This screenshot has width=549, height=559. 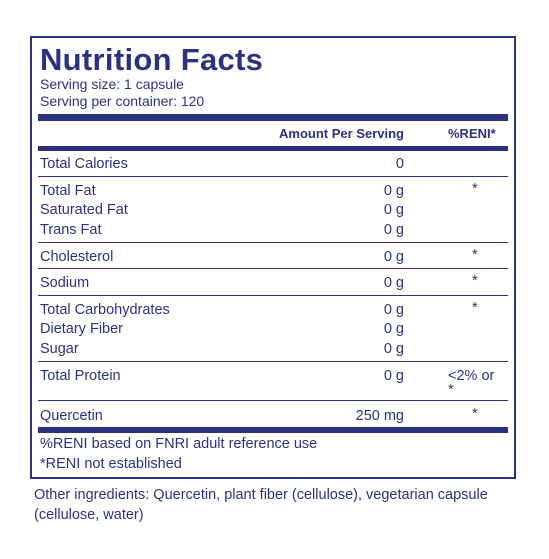 What do you see at coordinates (273, 430) in the screenshot?
I see `thick-rule-bottom` at bounding box center [273, 430].